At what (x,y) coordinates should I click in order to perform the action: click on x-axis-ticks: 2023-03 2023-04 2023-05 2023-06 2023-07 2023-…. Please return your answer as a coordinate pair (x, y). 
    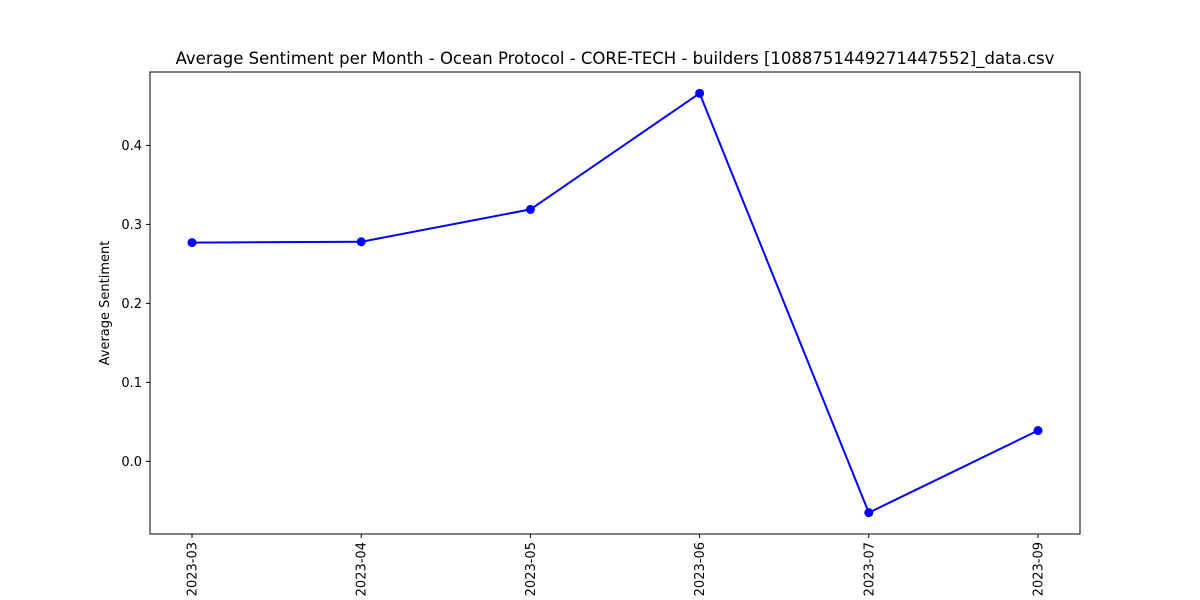
    Looking at the image, I should click on (616, 565).